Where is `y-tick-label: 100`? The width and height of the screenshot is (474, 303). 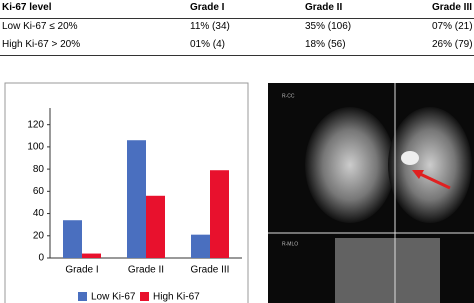 y-tick-label: 100 is located at coordinates (35, 147).